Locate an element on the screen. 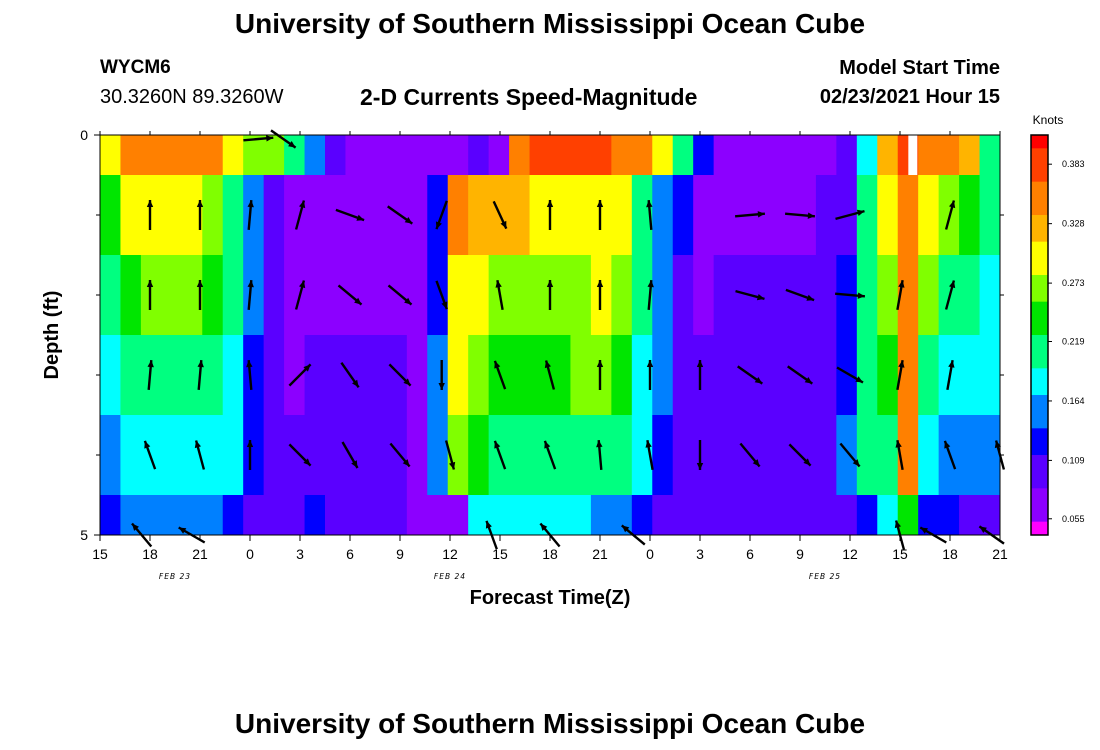 The image size is (1100, 750). y-tick-label: 0 is located at coordinates (84, 135).